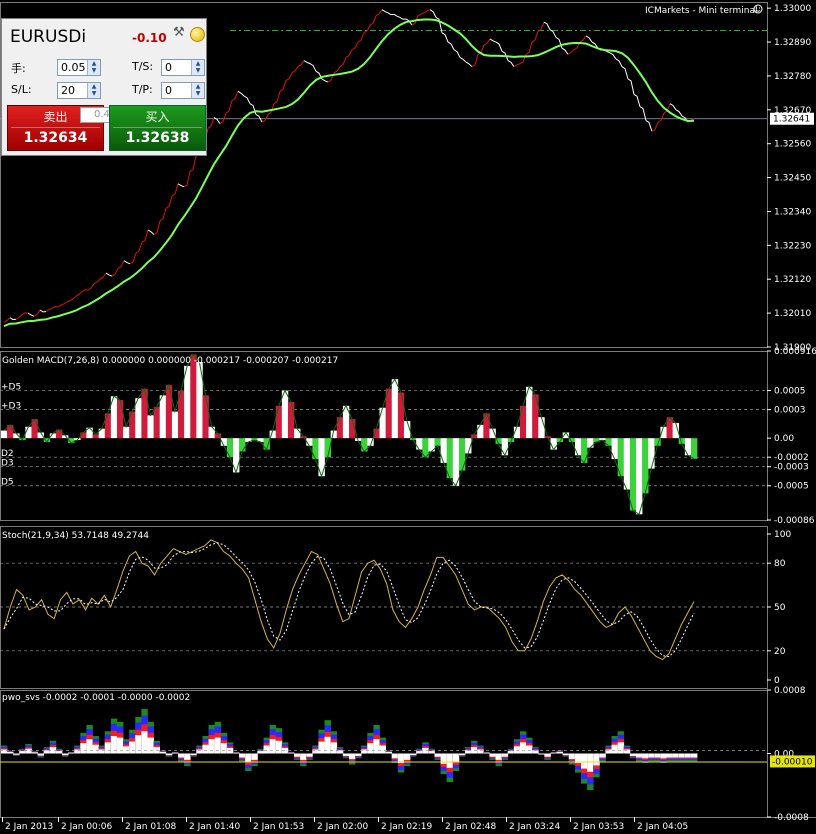 The image size is (816, 834). Describe the element at coordinates (157, 128) in the screenshot. I see `buy-button: 买入 1.32638` at that location.